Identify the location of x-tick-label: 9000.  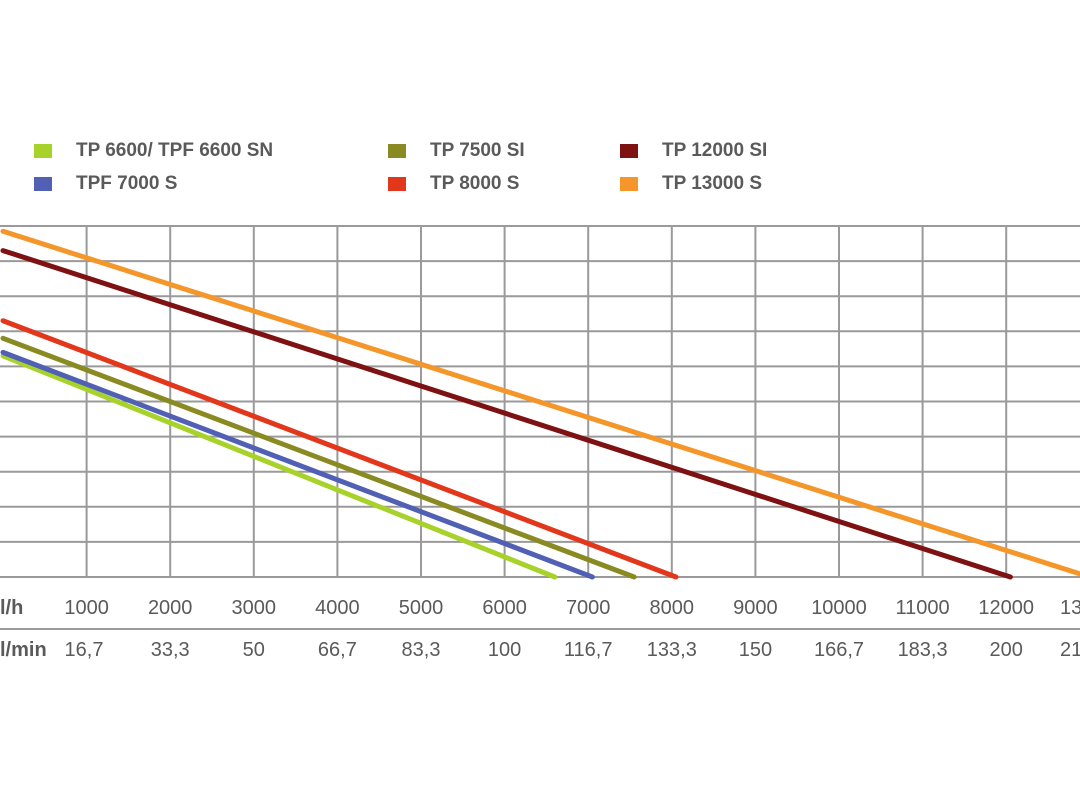
(755, 608).